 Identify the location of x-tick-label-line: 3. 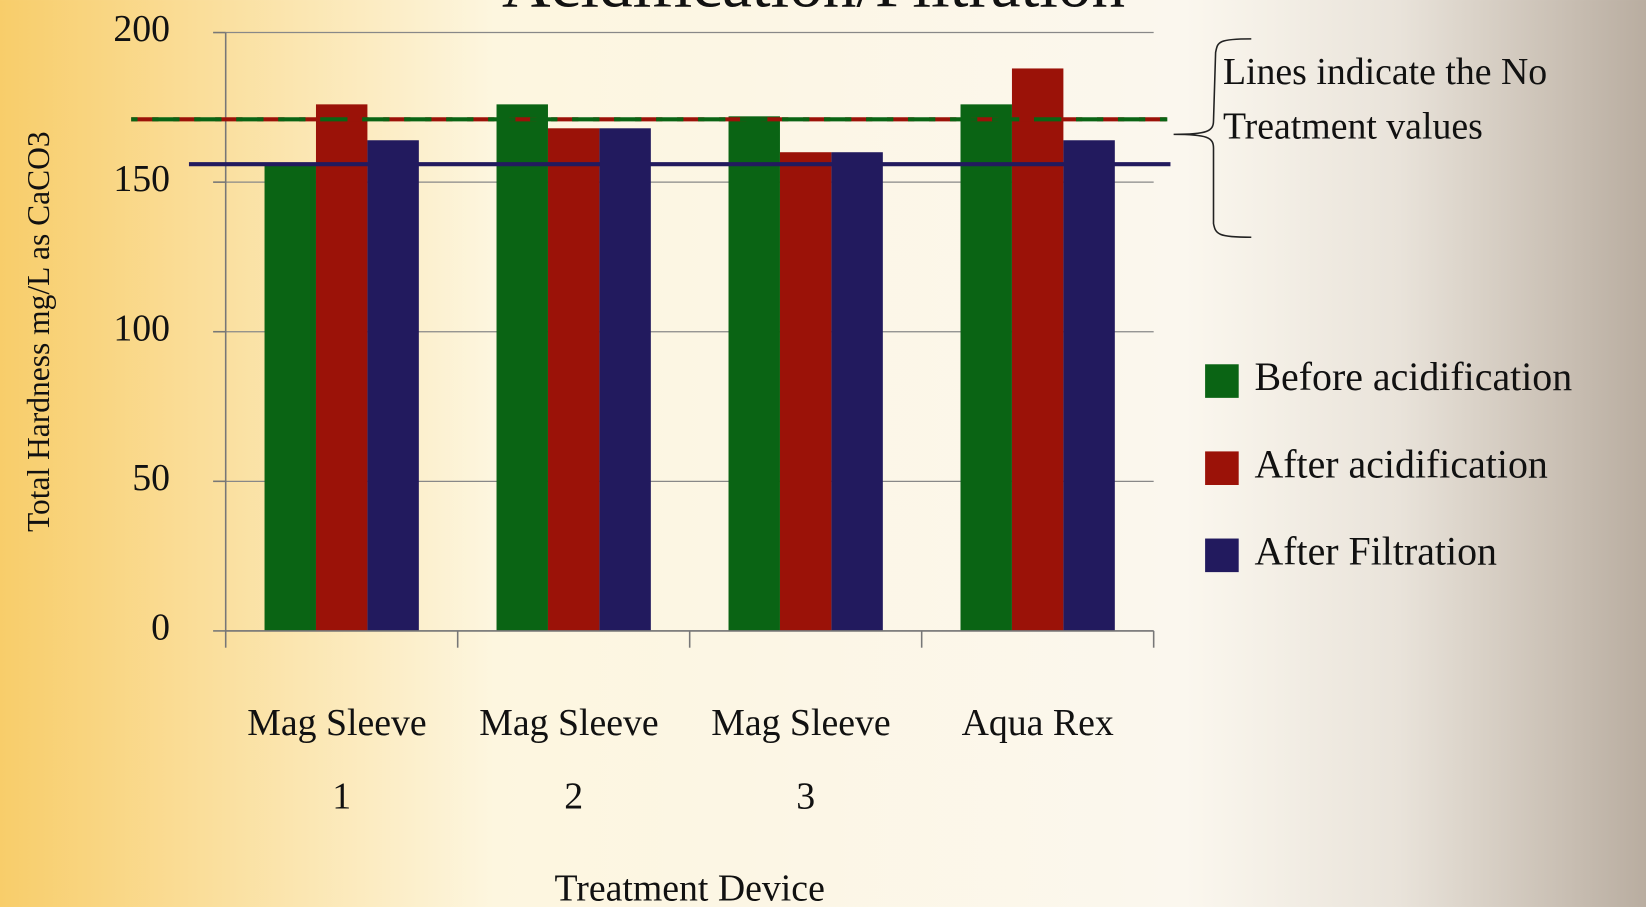
(805, 796).